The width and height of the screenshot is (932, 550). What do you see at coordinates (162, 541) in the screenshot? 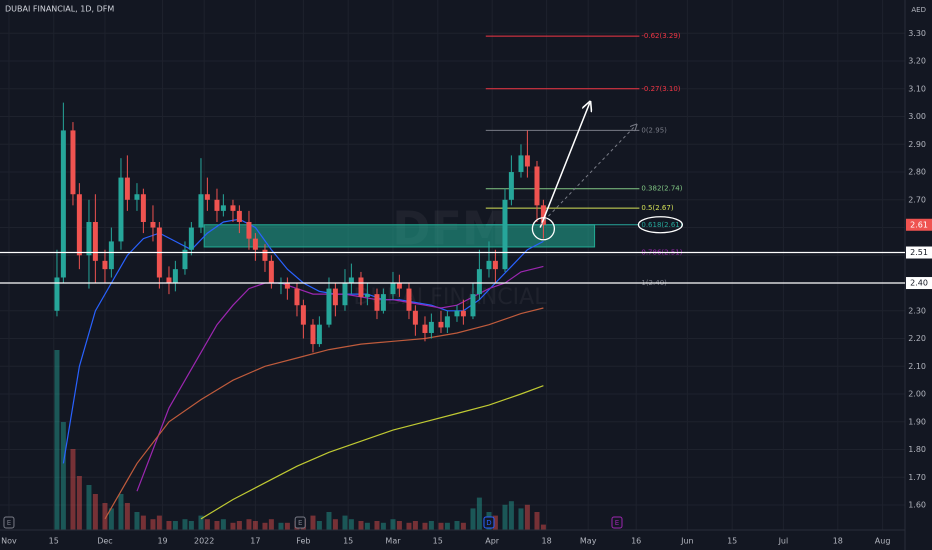
I see `x-tick-label: 19` at bounding box center [162, 541].